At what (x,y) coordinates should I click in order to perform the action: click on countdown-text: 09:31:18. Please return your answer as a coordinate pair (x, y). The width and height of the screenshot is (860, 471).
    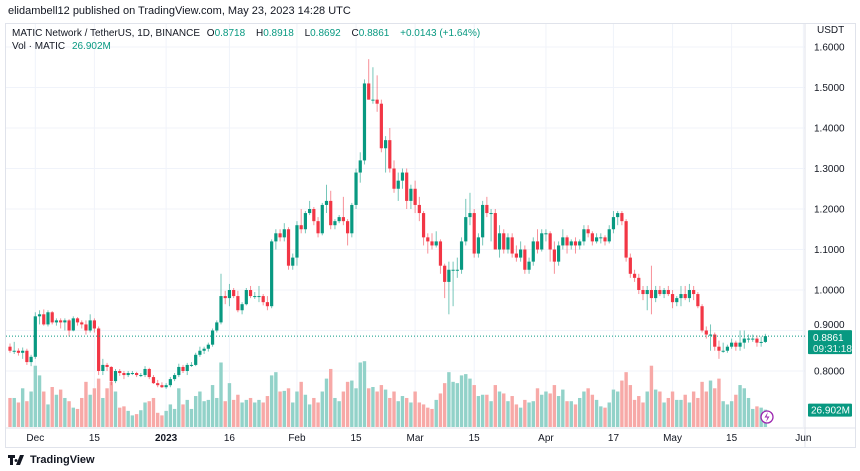
    Looking at the image, I should click on (832, 349).